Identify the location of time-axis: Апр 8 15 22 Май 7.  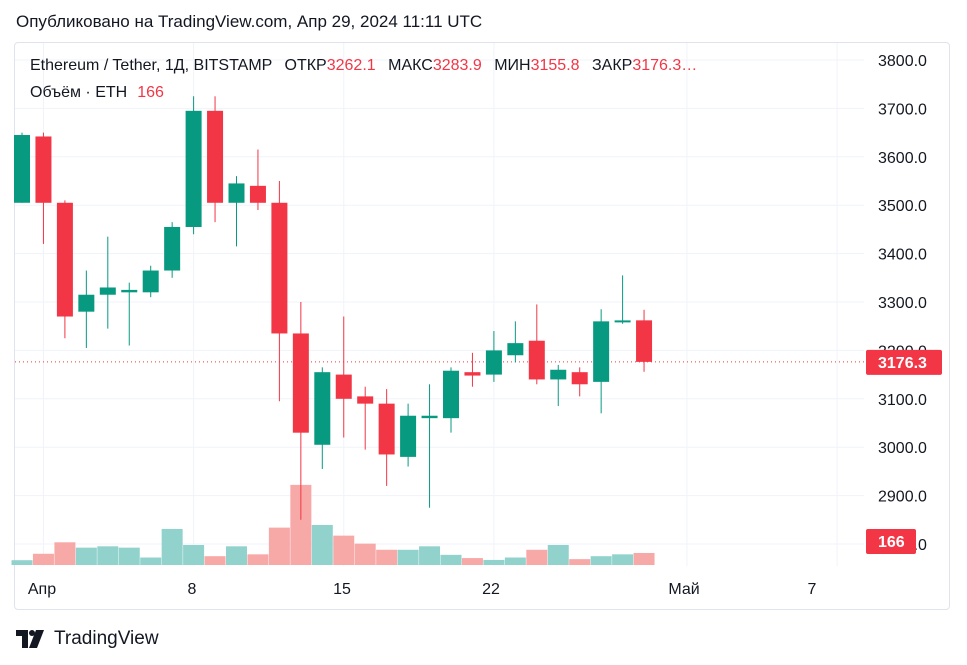
(422, 589).